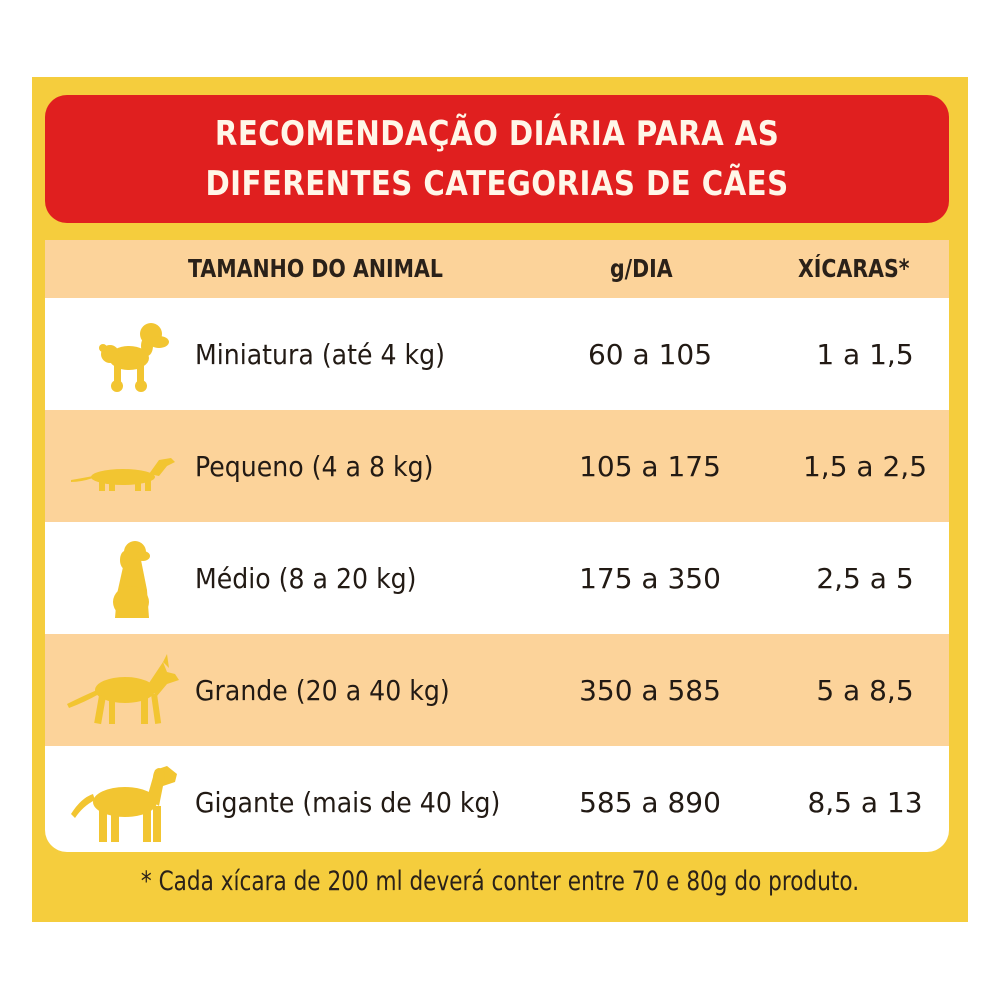 The width and height of the screenshot is (1000, 1000). Describe the element at coordinates (497, 466) in the screenshot. I see `table-row: Pequeno (4 a 8 kg) 105 a 175 1,5 a 2,5` at that location.